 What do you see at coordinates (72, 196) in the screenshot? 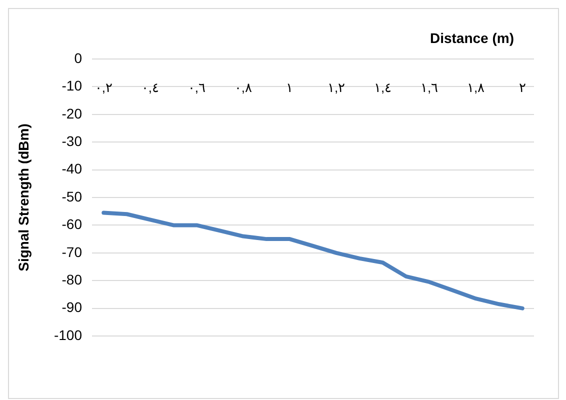
I see `y-tick-label: -50` at bounding box center [72, 196].